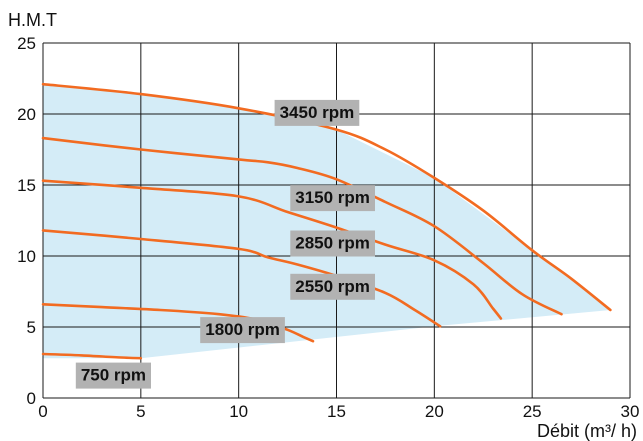  What do you see at coordinates (32, 20) in the screenshot?
I see `y-axis-title: H.M.T` at bounding box center [32, 20].